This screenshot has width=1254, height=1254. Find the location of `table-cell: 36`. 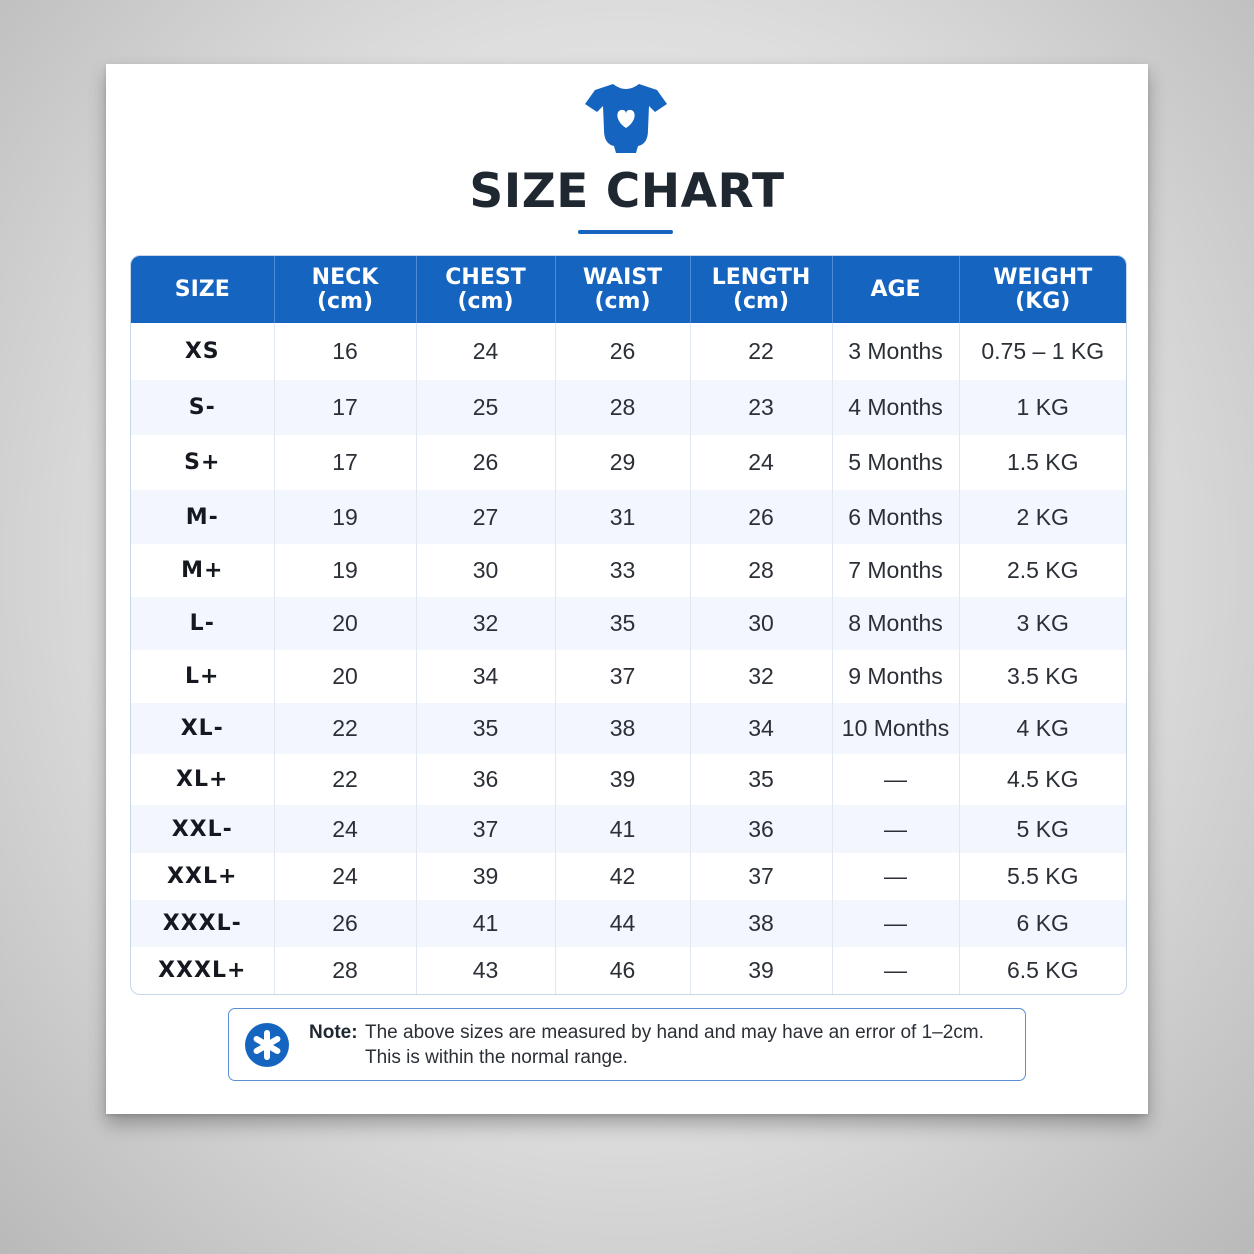

table-cell: 36 is located at coordinates (486, 779).